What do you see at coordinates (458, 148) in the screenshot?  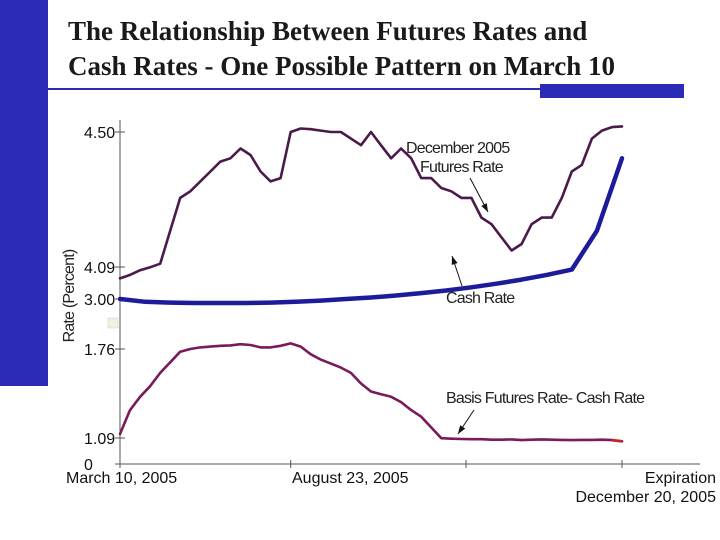 I see `annotation-futures: December 2005` at bounding box center [458, 148].